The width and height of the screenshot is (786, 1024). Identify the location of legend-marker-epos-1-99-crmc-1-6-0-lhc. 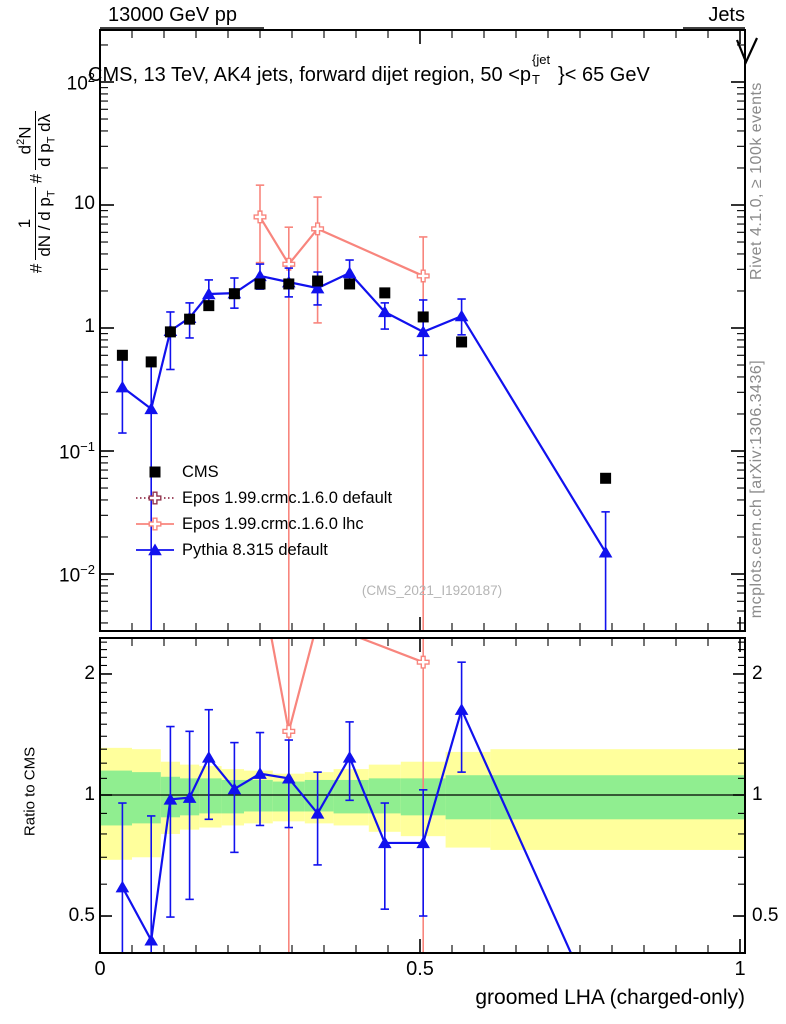
(155, 524).